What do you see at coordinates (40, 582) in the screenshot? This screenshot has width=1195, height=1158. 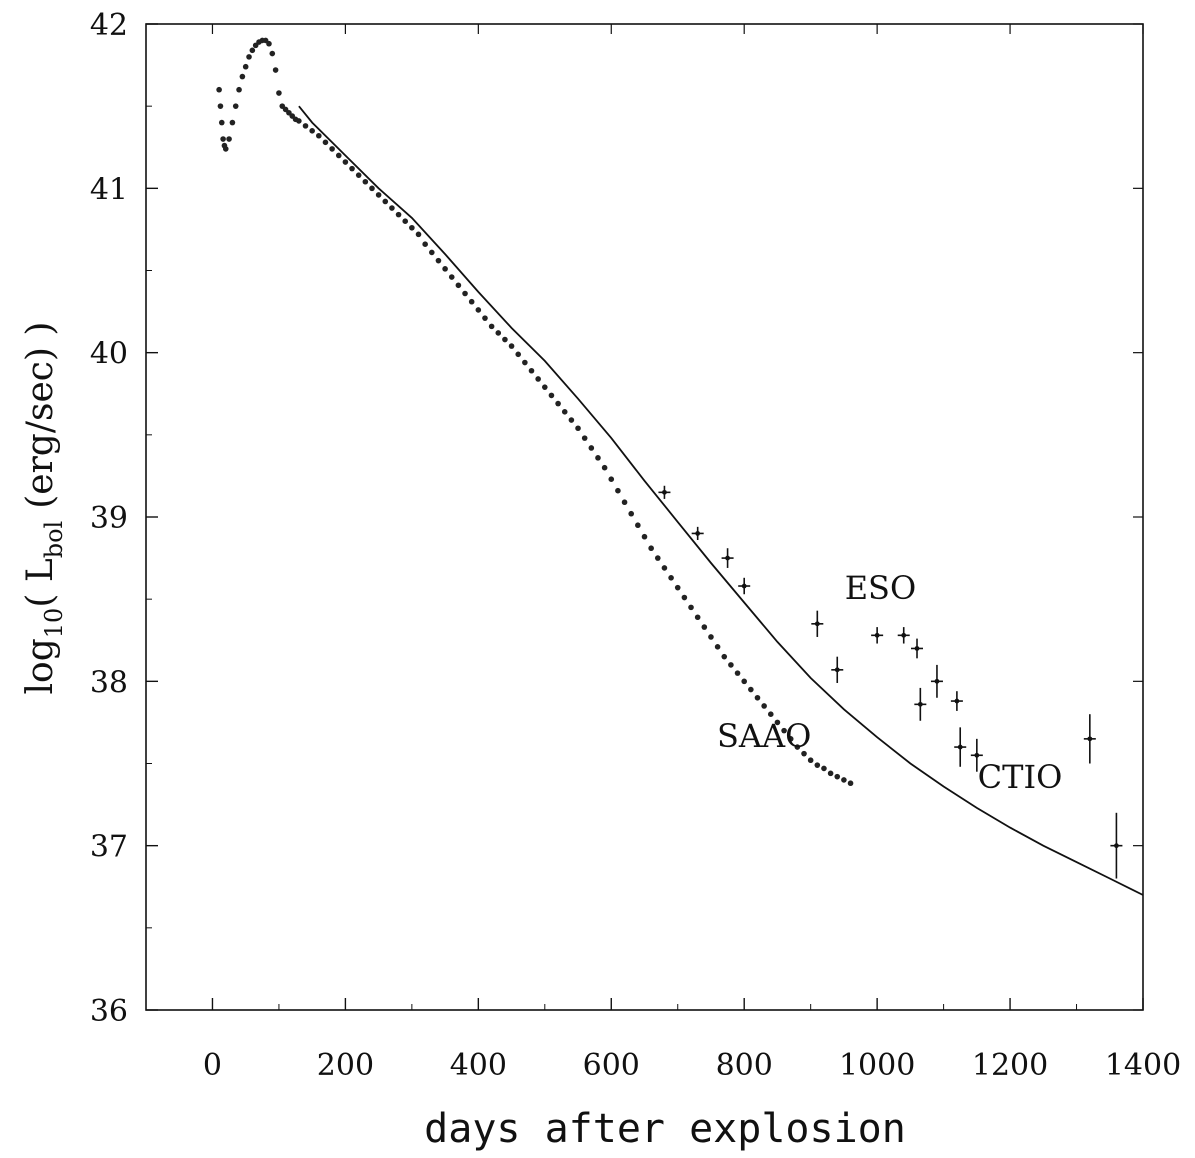 I see `y-axis-paren: ( L` at bounding box center [40, 582].